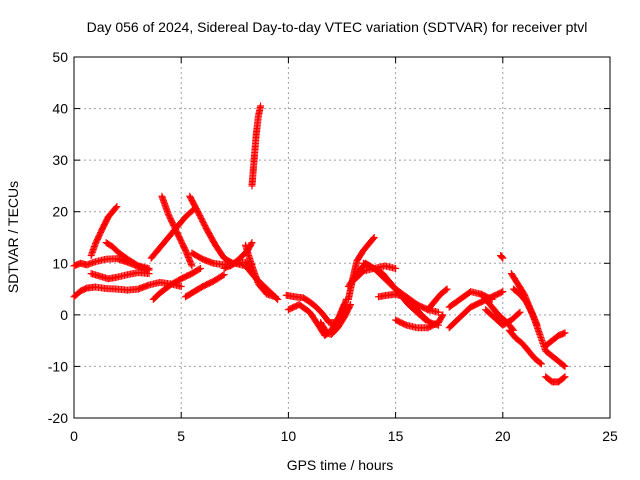 The width and height of the screenshot is (640, 480). What do you see at coordinates (60, 263) in the screenshot?
I see `y-tick-label: 10` at bounding box center [60, 263].